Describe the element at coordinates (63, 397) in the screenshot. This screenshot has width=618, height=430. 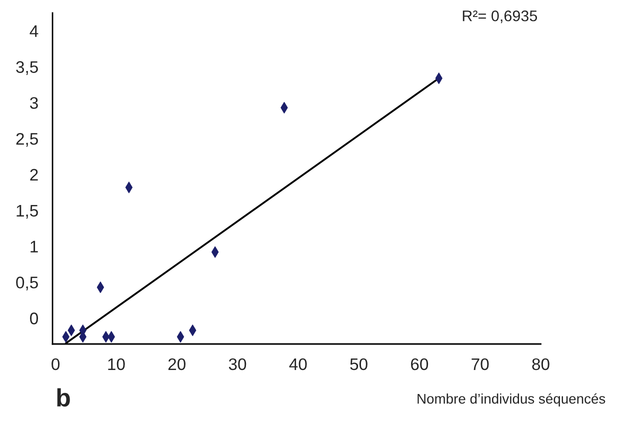
I see `text: b` at that location.